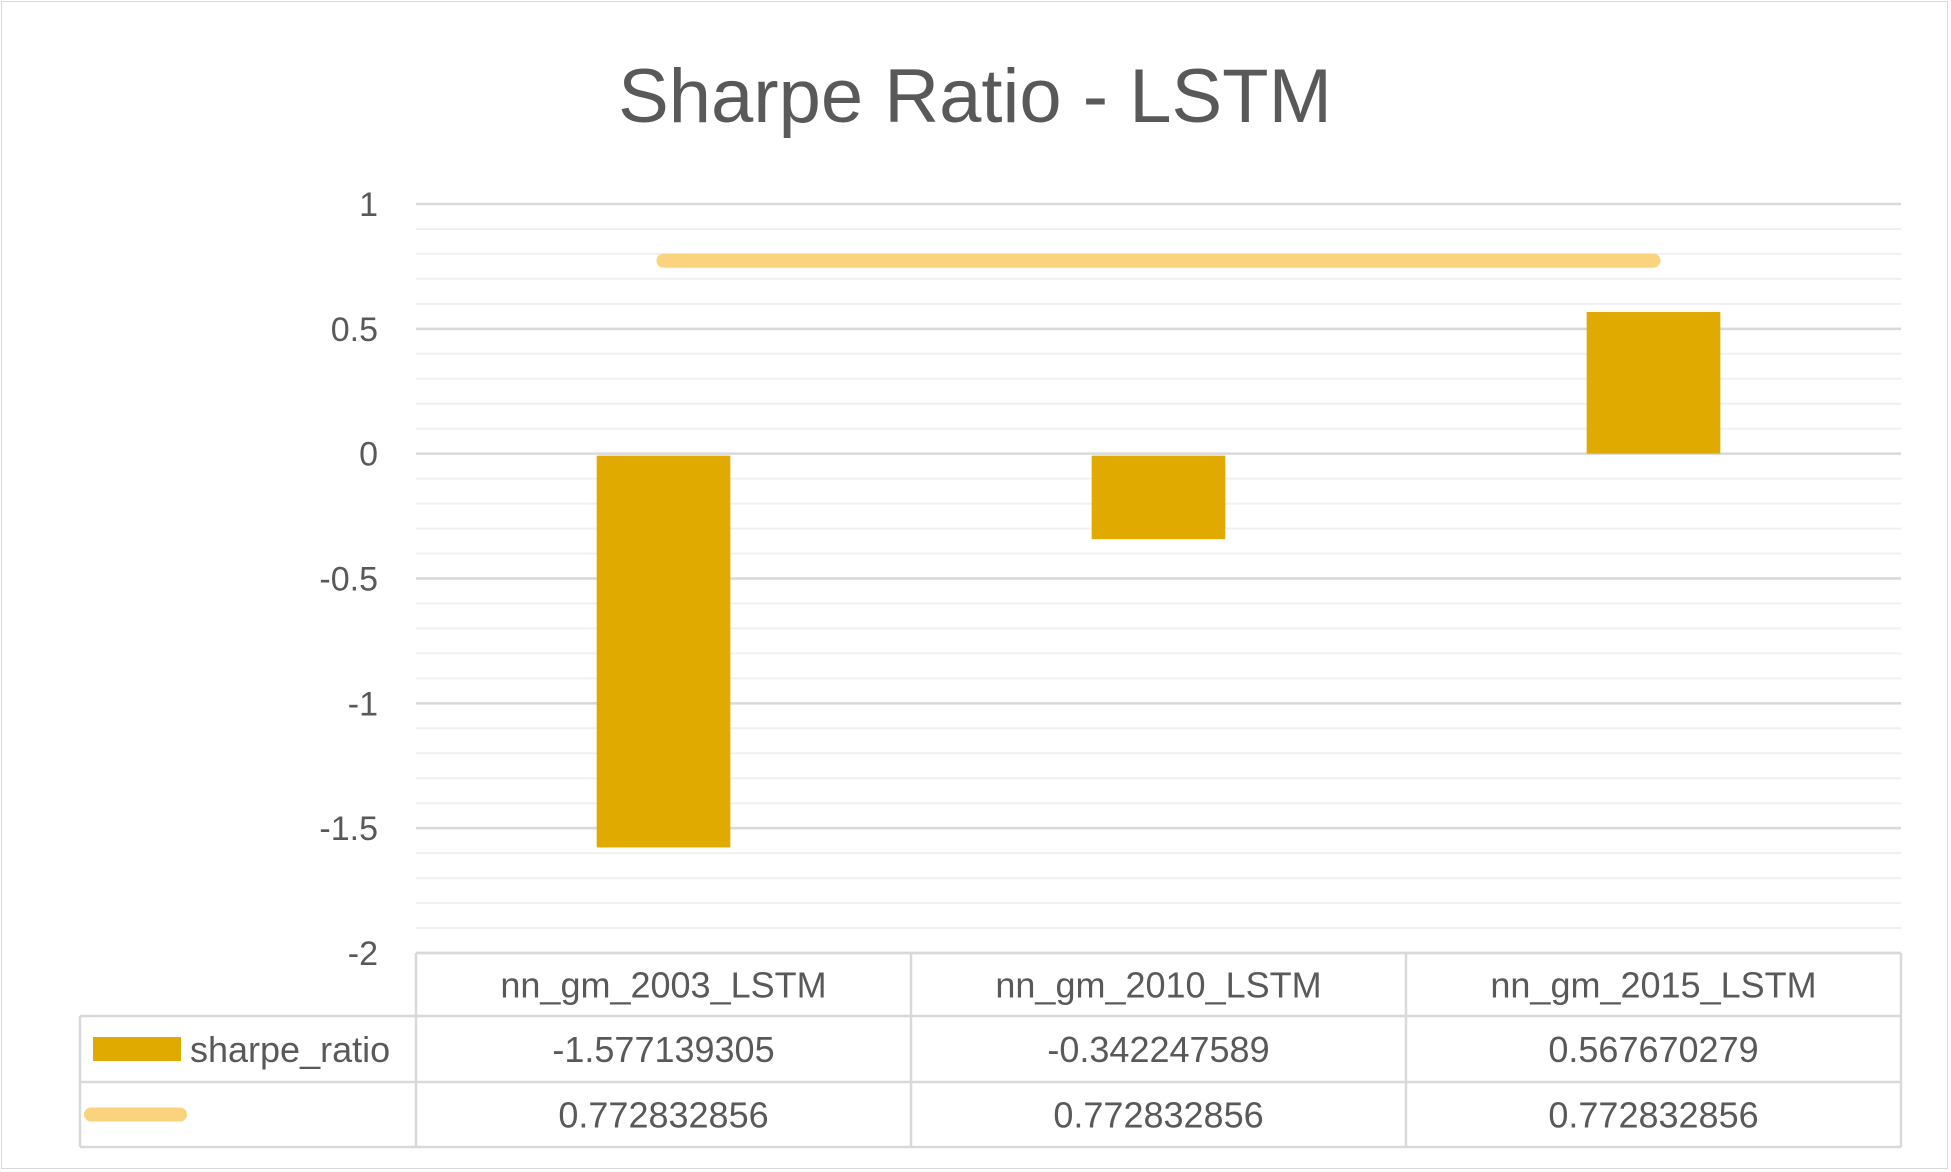 This screenshot has height=1172, width=1951. Describe the element at coordinates (368, 455) in the screenshot. I see `y-tick-label: 0` at that location.